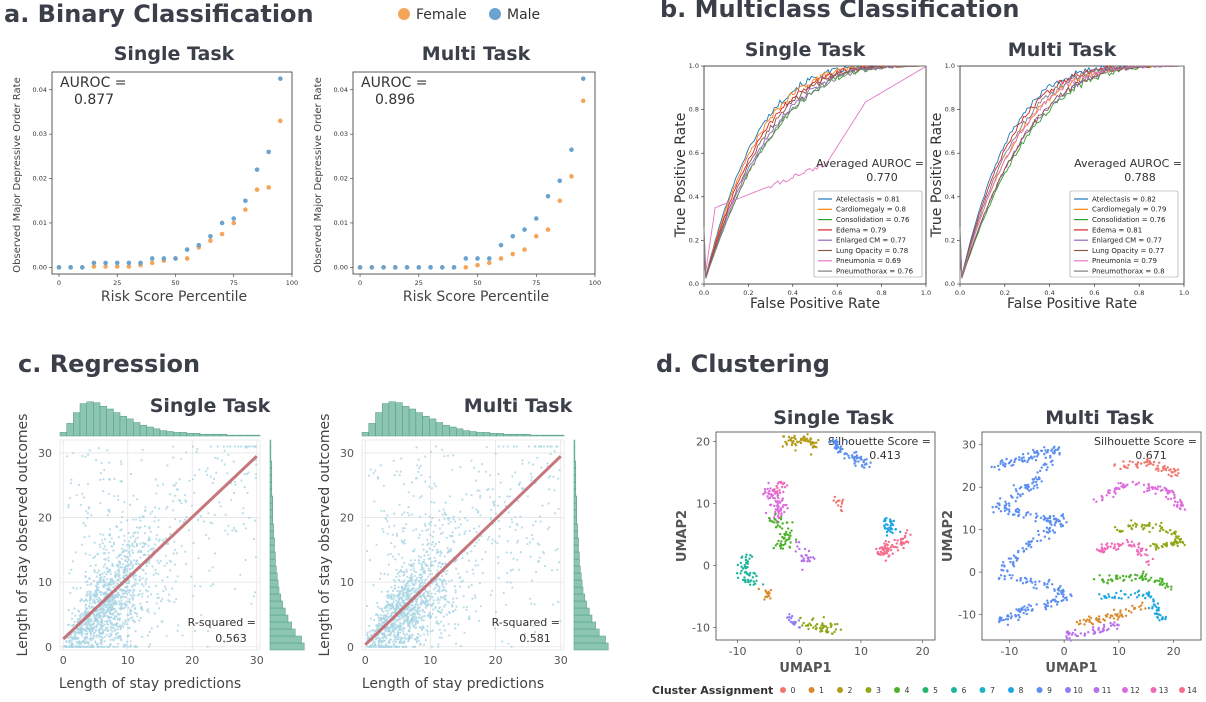  Describe the element at coordinates (441, 15) in the screenshot. I see `legend-female-label: Female` at that location.